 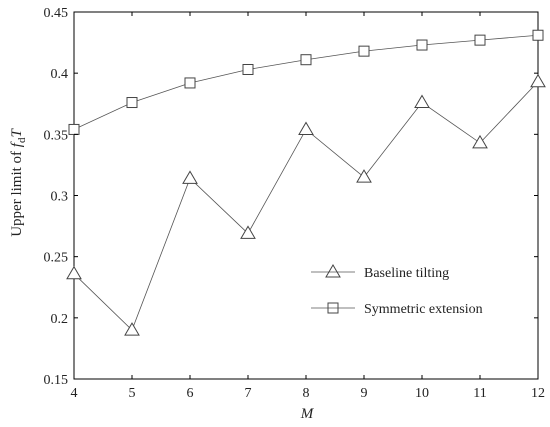 What do you see at coordinates (56, 135) in the screenshot?
I see `y-tick-label: 0.35` at bounding box center [56, 135].